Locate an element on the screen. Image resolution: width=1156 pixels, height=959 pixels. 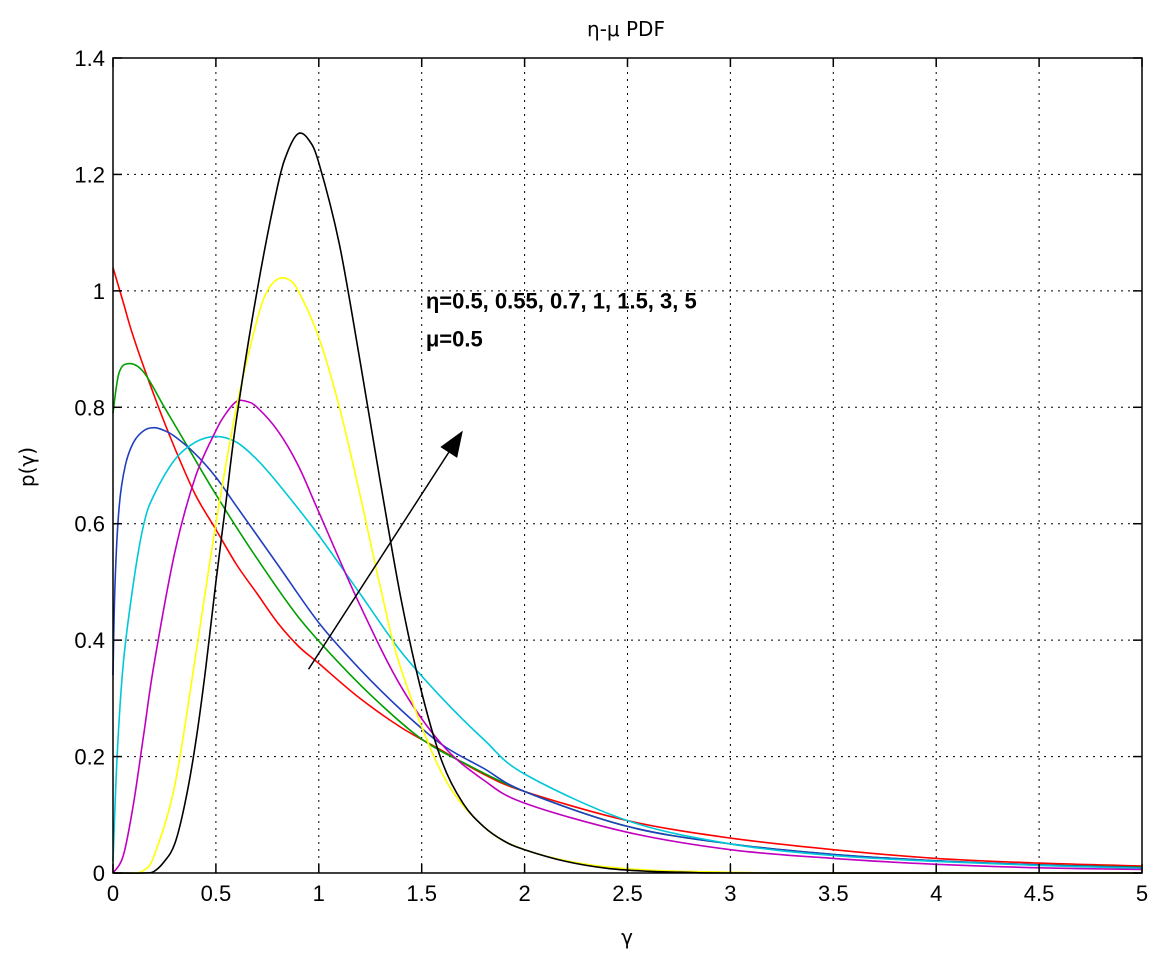
annotation-eta-values: η=0.5, 0.55, 0.7, 1, 1.5, 3, 5 is located at coordinates (561, 300).